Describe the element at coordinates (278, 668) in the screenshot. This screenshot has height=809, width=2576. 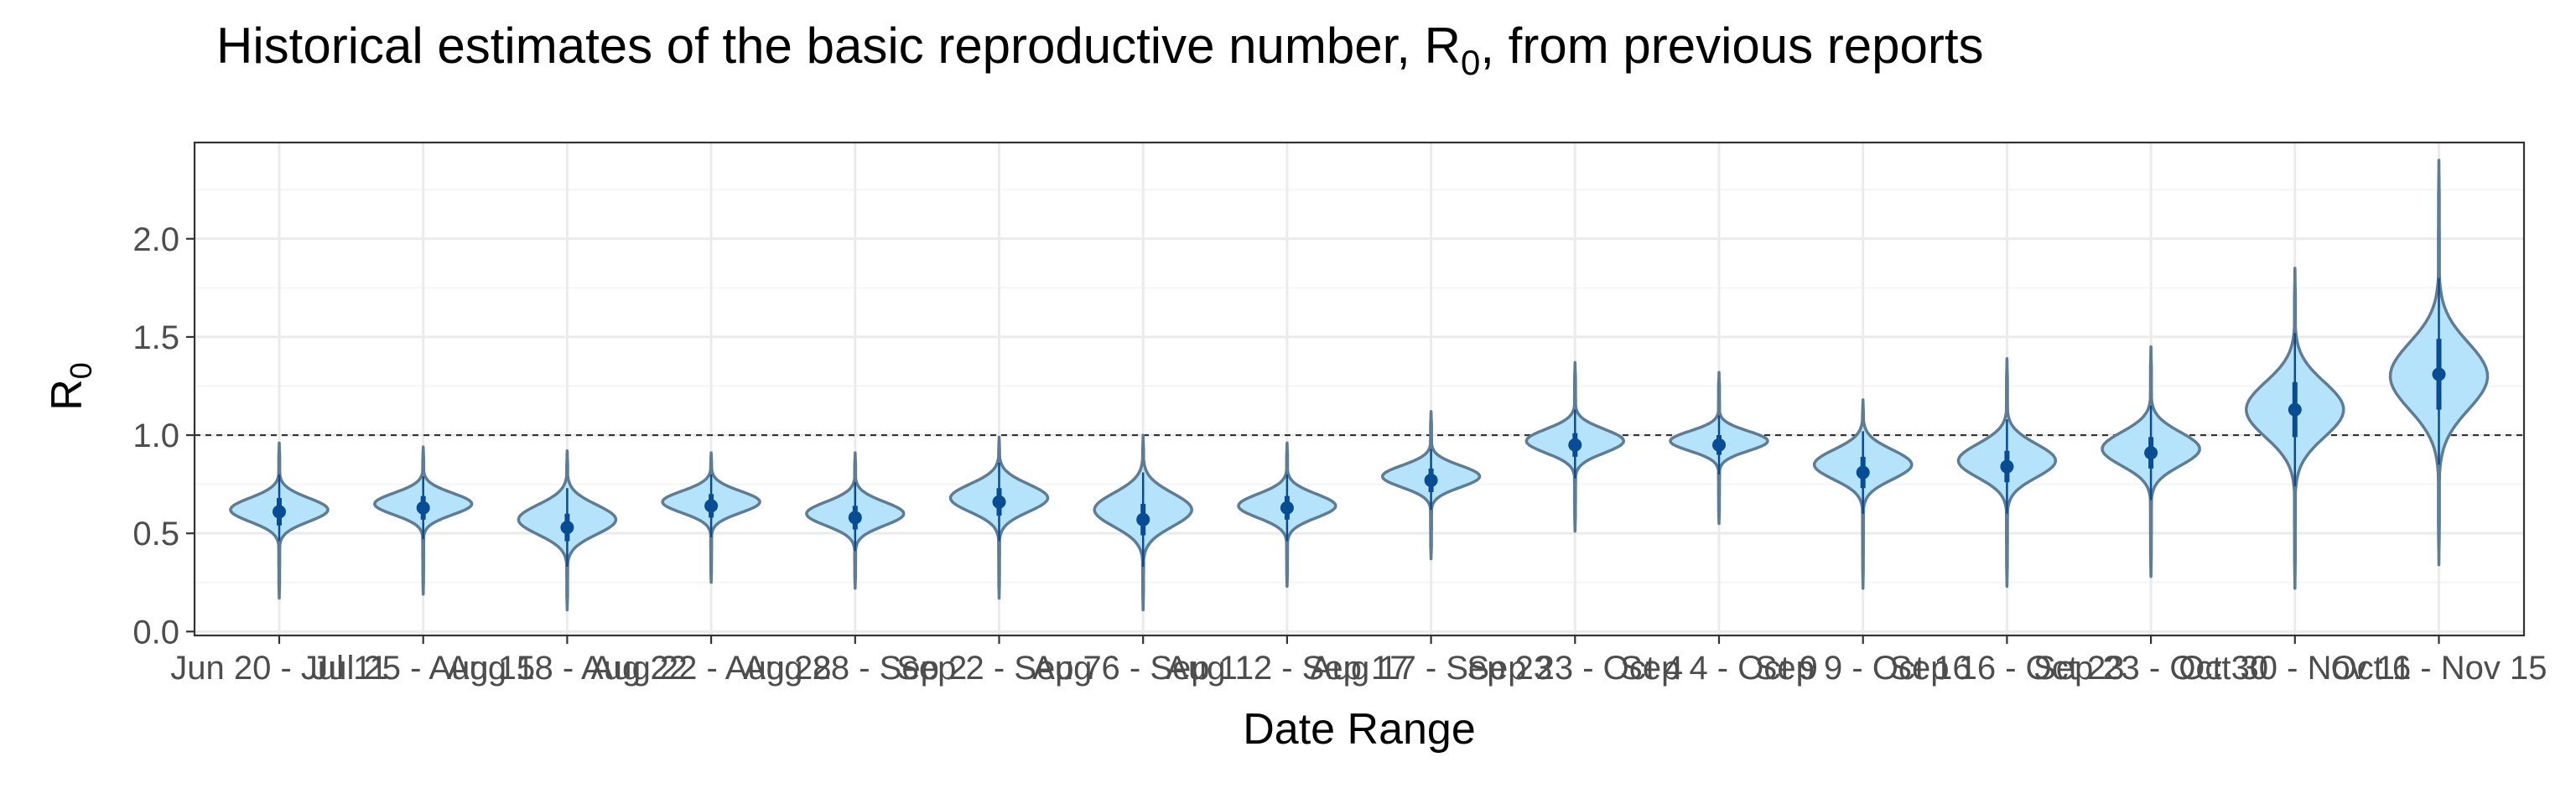
I see `x-tick-label: Jun 20 - Jul 11` at that location.